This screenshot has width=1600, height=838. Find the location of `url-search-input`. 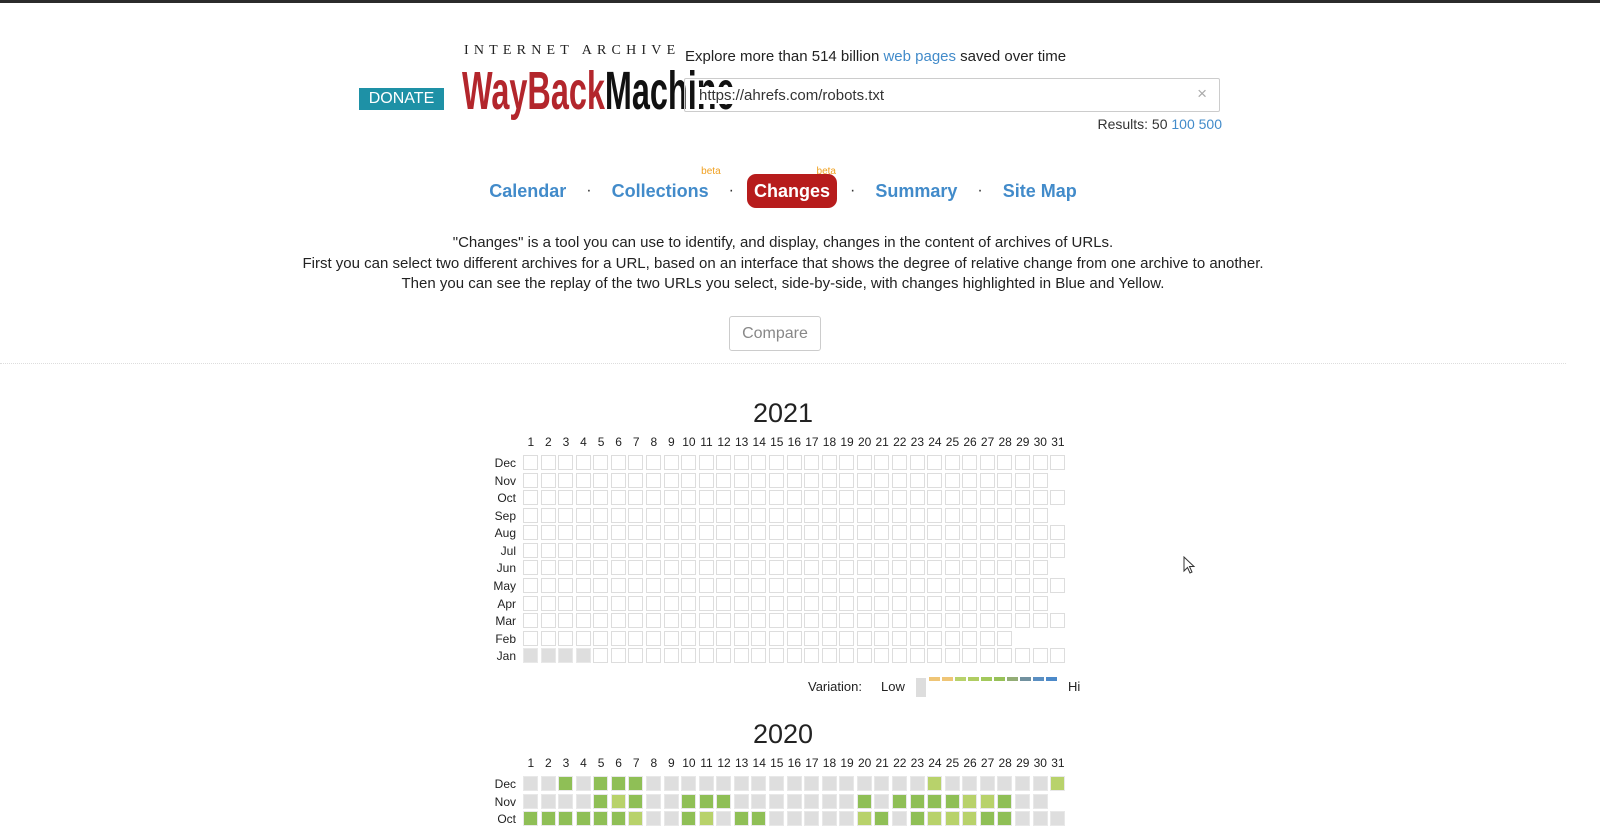

url-search-input is located at coordinates (939, 95).